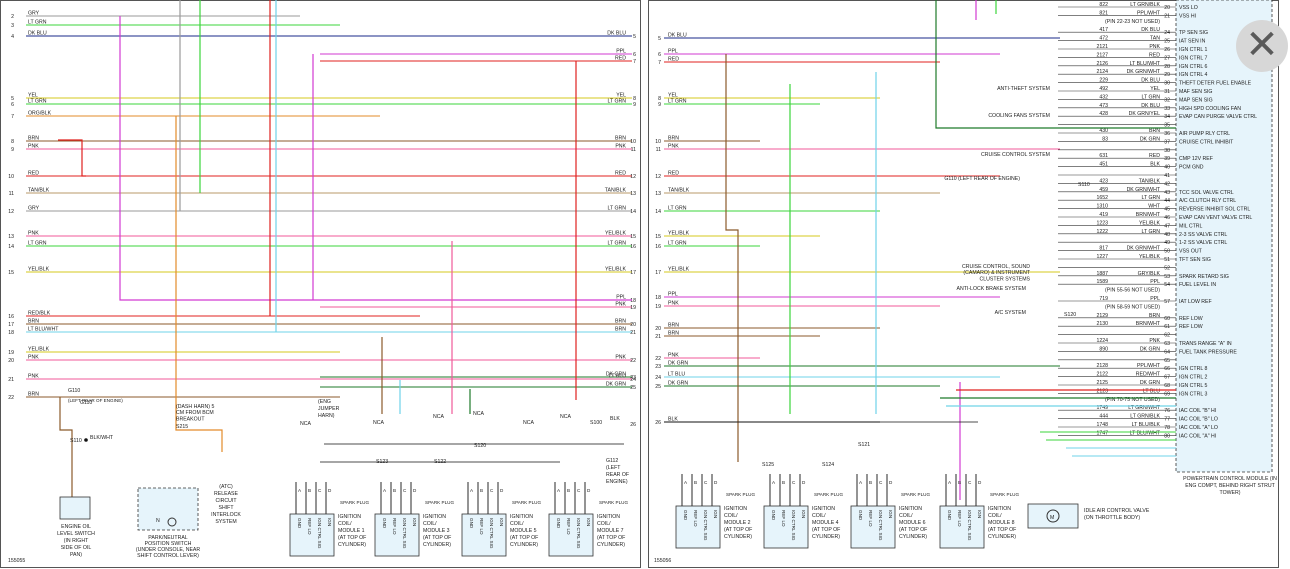 The width and height of the screenshot is (1290, 569). I want to click on brn-wire, so click(732, 258).